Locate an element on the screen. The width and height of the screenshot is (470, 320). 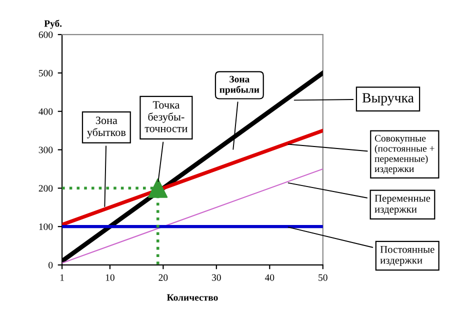
y-tick-label: 300 is located at coordinates (45, 150).